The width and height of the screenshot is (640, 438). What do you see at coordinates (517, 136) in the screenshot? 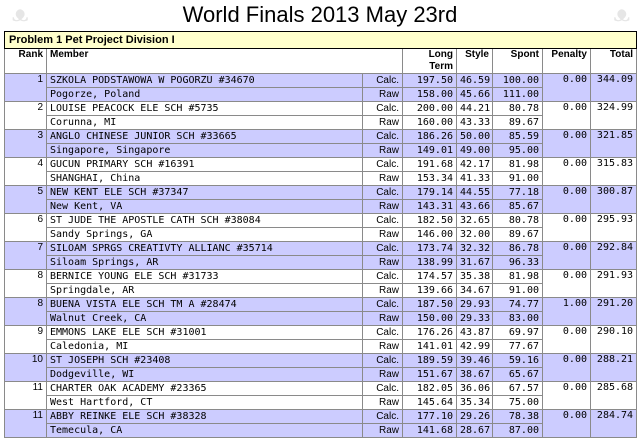
I see `spont-calc: 85.59` at bounding box center [517, 136].